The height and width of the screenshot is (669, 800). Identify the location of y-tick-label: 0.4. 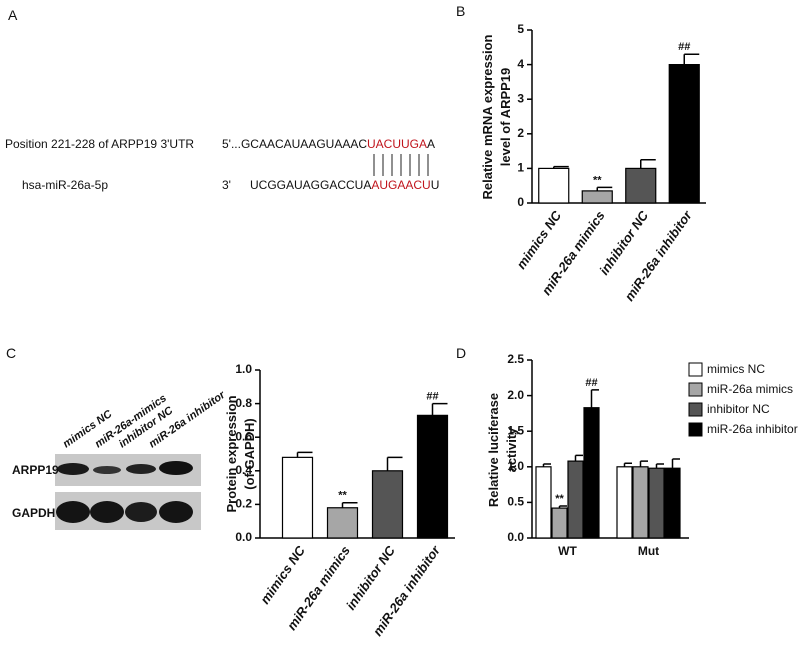
(243, 470).